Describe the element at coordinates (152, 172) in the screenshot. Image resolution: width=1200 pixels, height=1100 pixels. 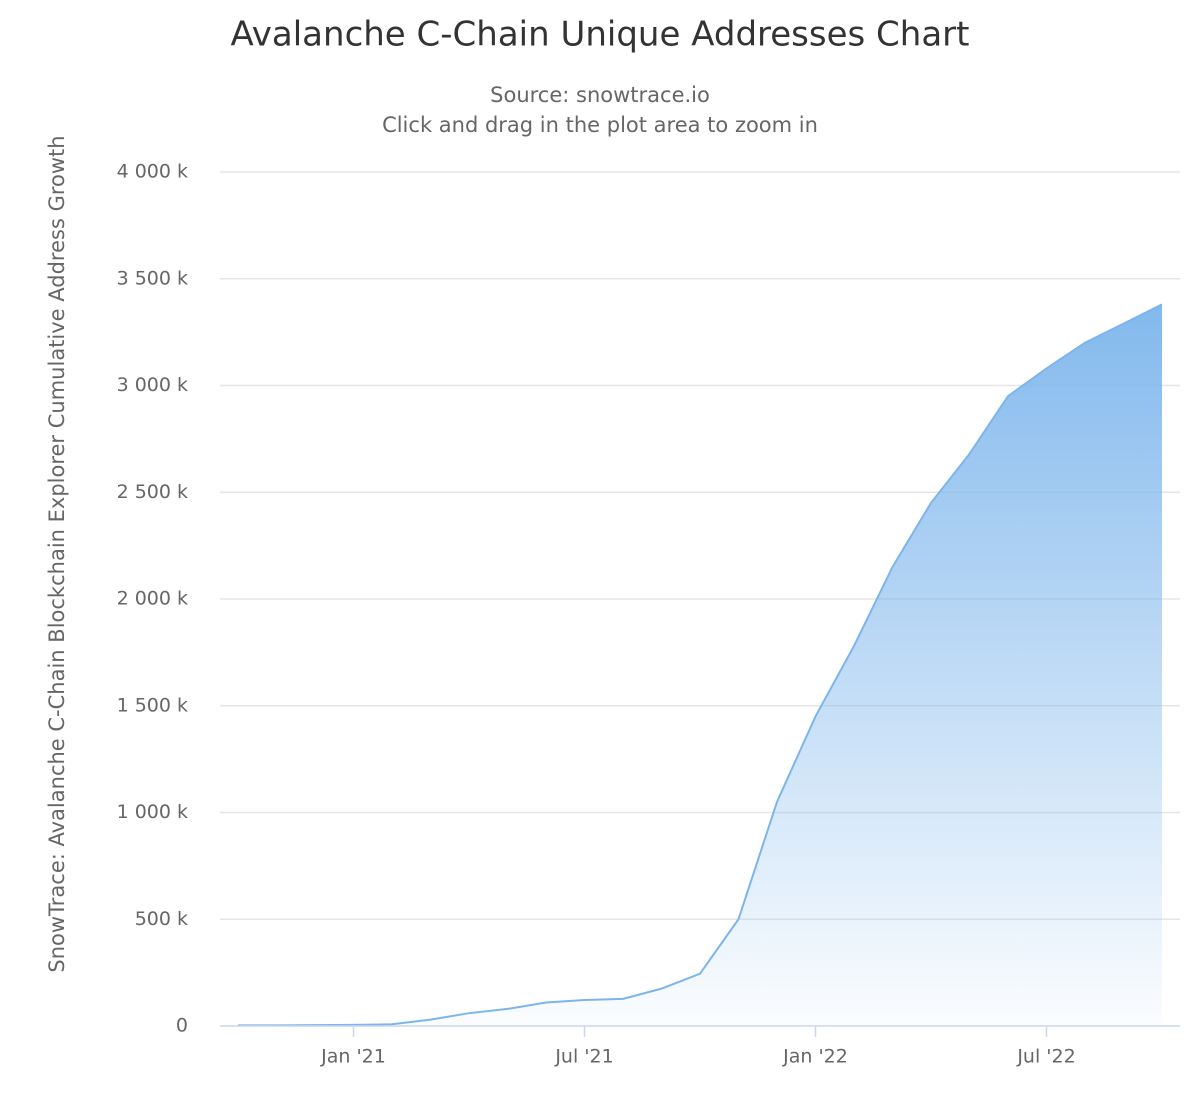
I see `y-tick-label: 4 000 k` at that location.